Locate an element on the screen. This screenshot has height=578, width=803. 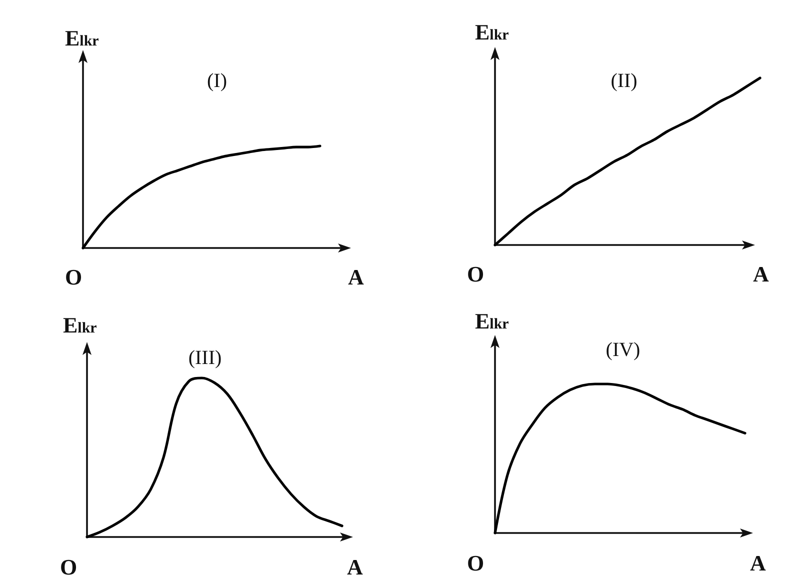
chart-title: (IV) is located at coordinates (623, 350).